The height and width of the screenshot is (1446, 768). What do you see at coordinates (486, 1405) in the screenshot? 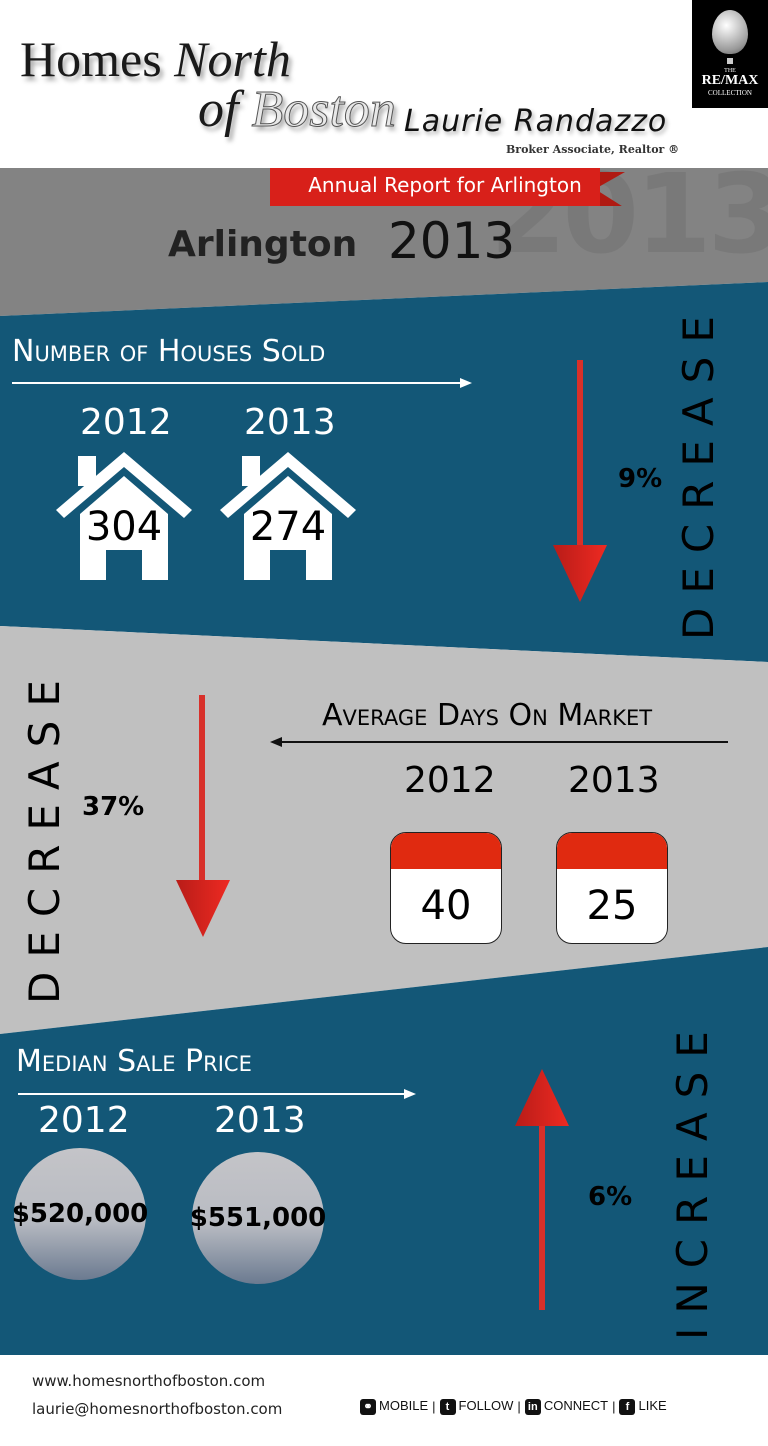
I see `social-follow-label: FOLLOW` at bounding box center [486, 1405].